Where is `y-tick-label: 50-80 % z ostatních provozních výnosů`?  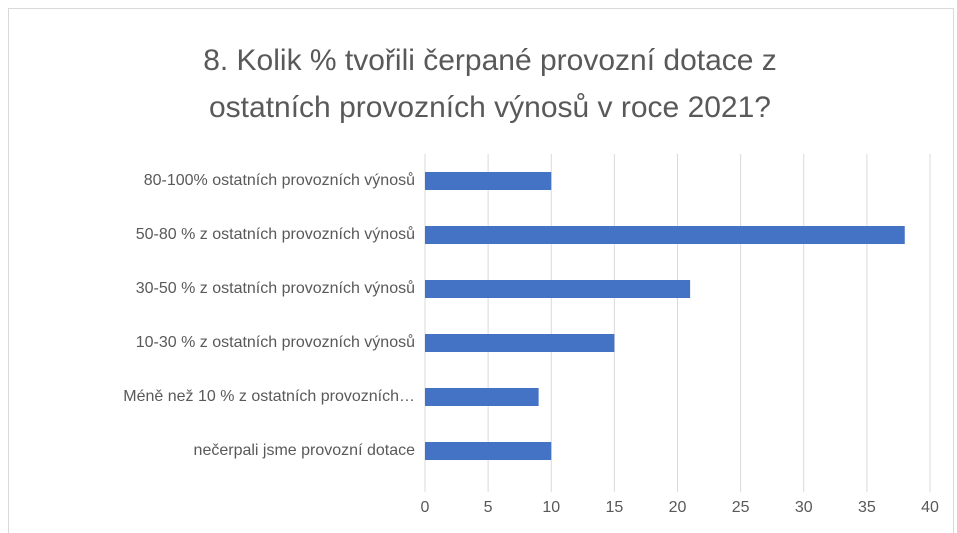 y-tick-label: 50-80 % z ostatních provozních výnosů is located at coordinates (275, 234).